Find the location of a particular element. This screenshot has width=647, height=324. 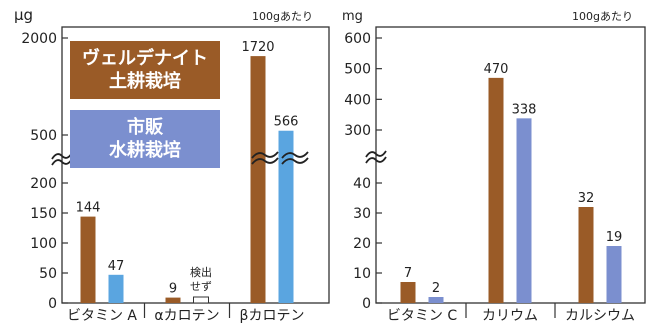

right-per-100g-note: 100gあたり is located at coordinates (602, 16).